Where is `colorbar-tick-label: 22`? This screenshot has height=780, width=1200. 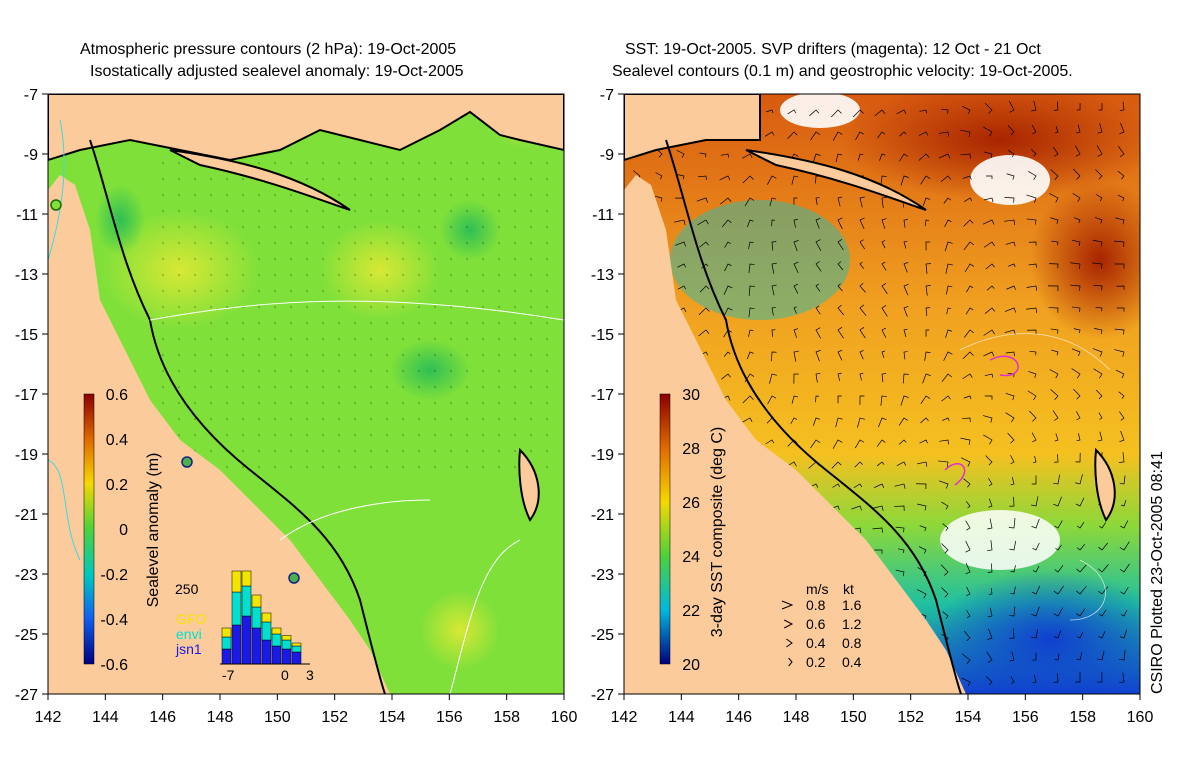
colorbar-tick-label: 22 is located at coordinates (691, 611).